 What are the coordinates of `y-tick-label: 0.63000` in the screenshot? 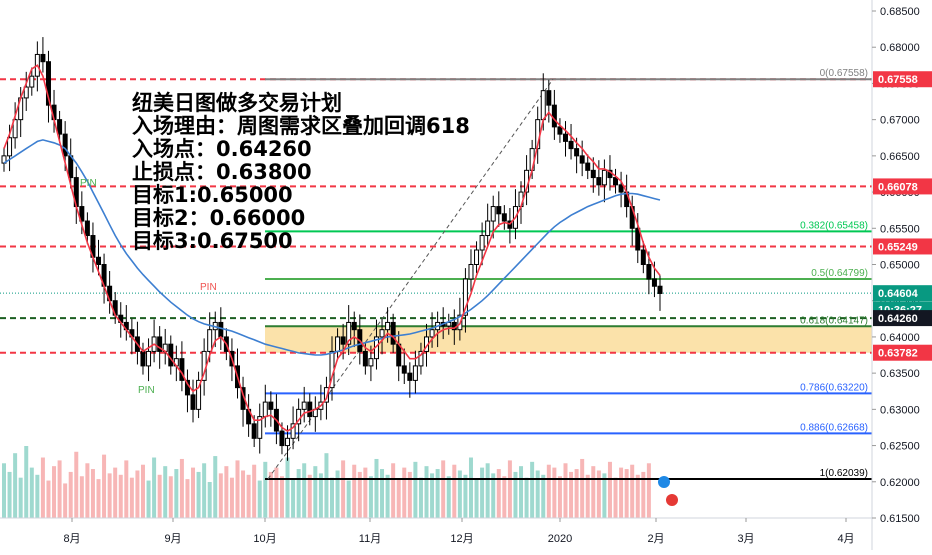 It's located at (900, 410).